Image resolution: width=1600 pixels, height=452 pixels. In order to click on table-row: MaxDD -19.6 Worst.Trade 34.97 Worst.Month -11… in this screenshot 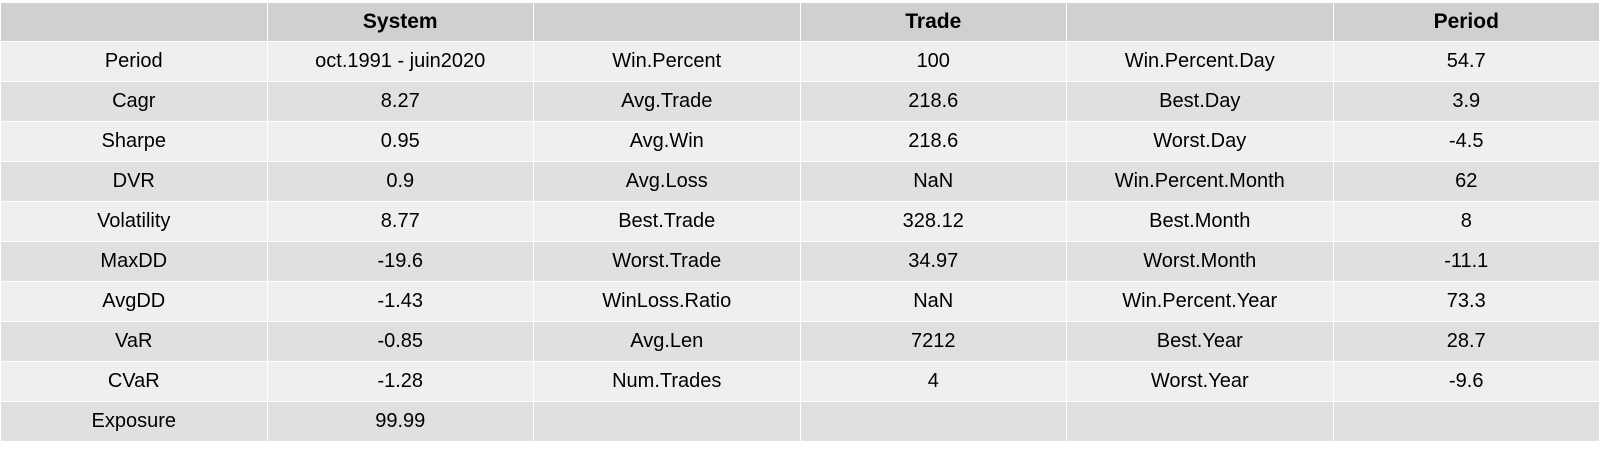, I will do `click(800, 261)`.